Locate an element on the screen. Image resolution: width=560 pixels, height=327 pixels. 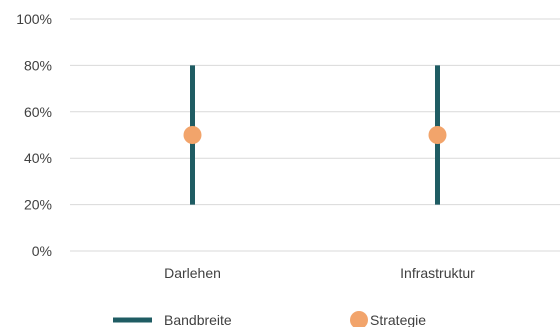
y-tick-label: 100% is located at coordinates (34, 19).